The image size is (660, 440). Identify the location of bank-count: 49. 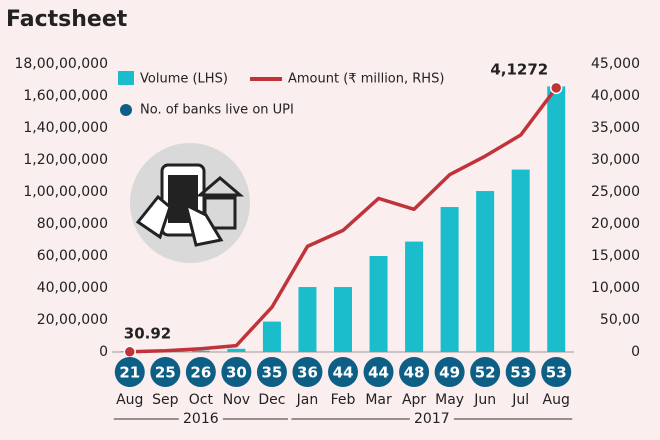
(449, 373).